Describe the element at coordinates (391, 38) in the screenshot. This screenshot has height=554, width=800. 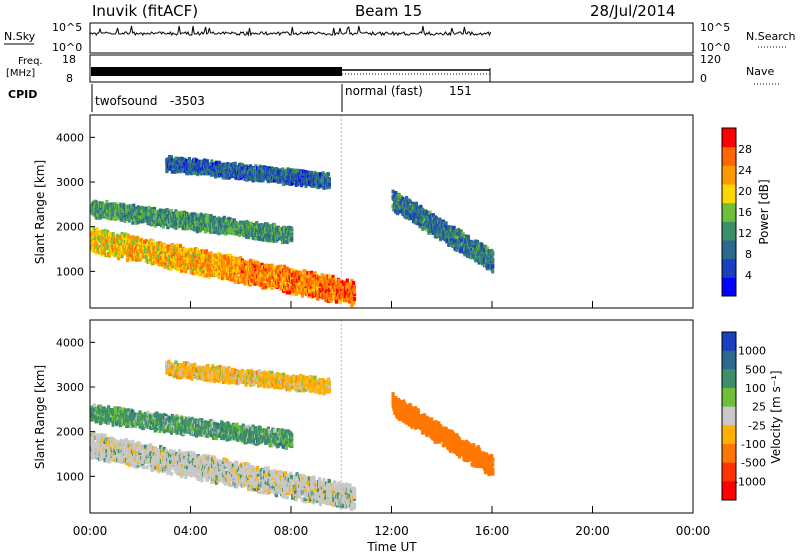
I see `nsky-frame` at that location.